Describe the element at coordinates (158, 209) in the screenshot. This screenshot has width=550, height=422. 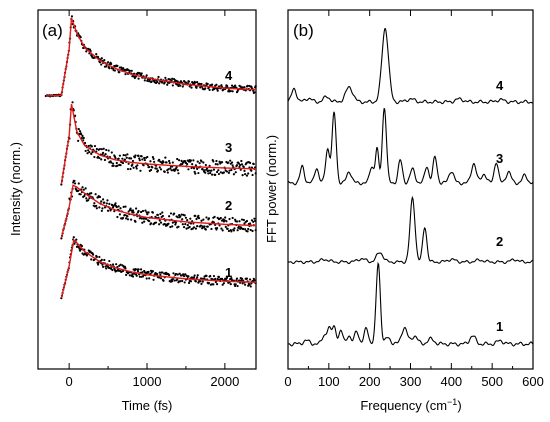
I see `panel-a-trace-2: 2` at that location.